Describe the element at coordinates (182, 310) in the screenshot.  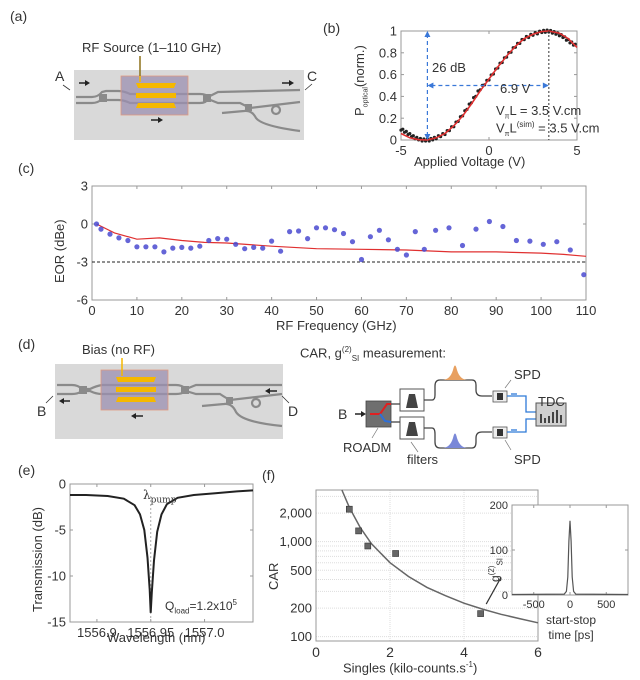
I see `plot-c-x-tick-label: 20` at that location.